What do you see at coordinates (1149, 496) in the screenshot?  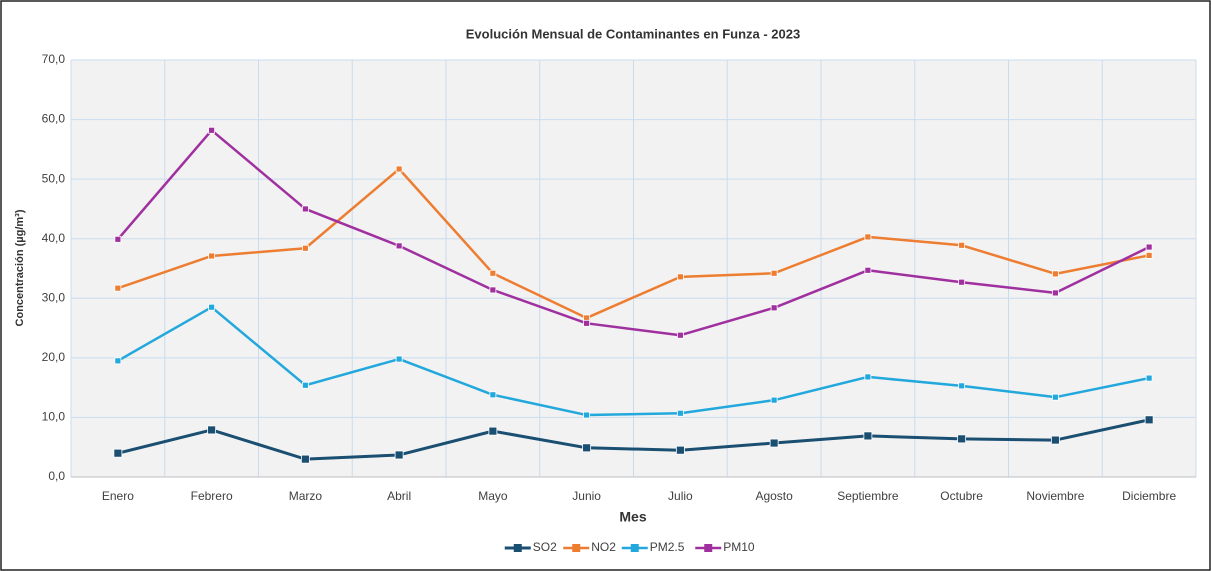 I see `x-tick-label: Diciembre` at bounding box center [1149, 496].